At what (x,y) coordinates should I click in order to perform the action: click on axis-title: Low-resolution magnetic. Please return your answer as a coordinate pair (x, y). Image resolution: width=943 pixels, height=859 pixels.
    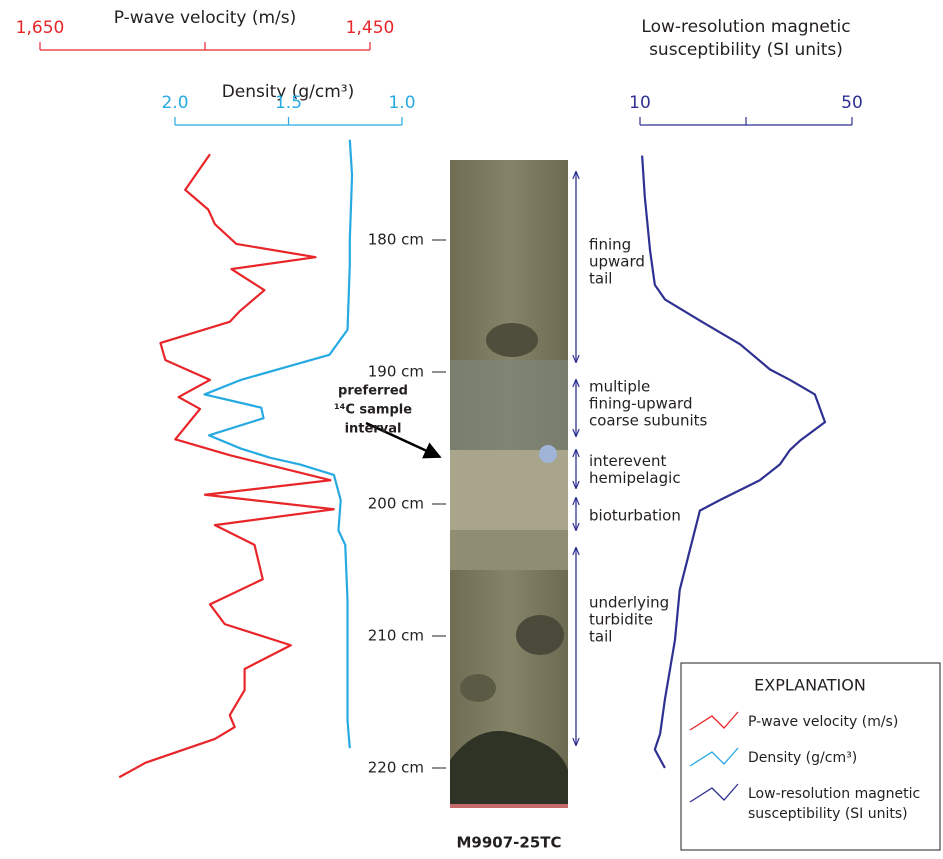
    Looking at the image, I should click on (745, 27).